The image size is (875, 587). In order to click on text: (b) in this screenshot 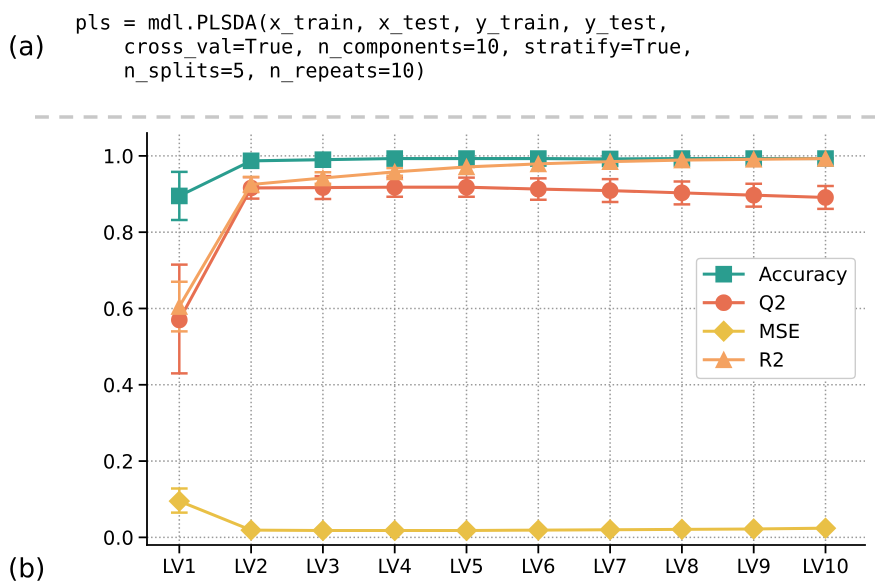, I will do `click(27, 569)`.